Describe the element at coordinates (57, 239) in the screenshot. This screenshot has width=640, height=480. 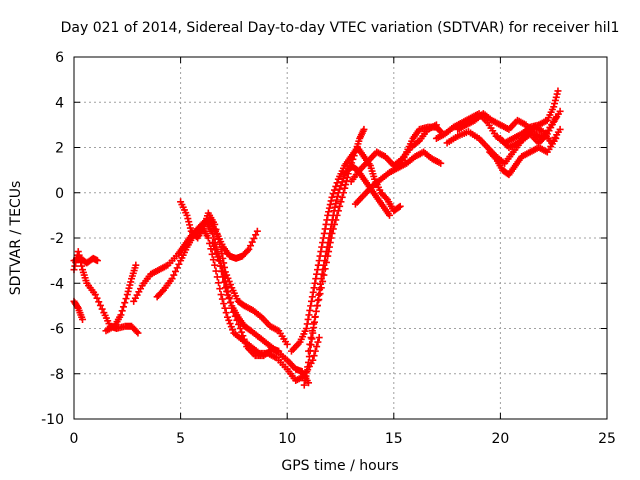
I see `y-tick-label: -2` at that location.